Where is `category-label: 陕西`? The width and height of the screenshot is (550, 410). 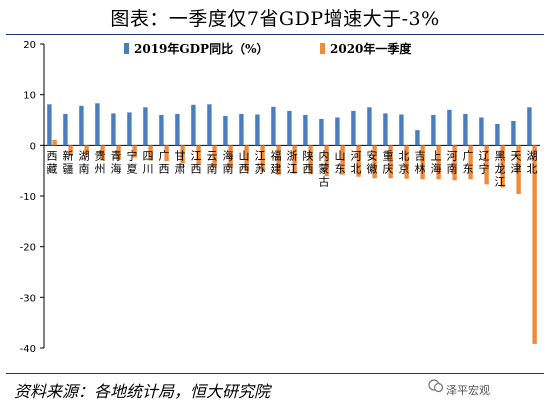
category-label: 陕西 is located at coordinates (308, 161).